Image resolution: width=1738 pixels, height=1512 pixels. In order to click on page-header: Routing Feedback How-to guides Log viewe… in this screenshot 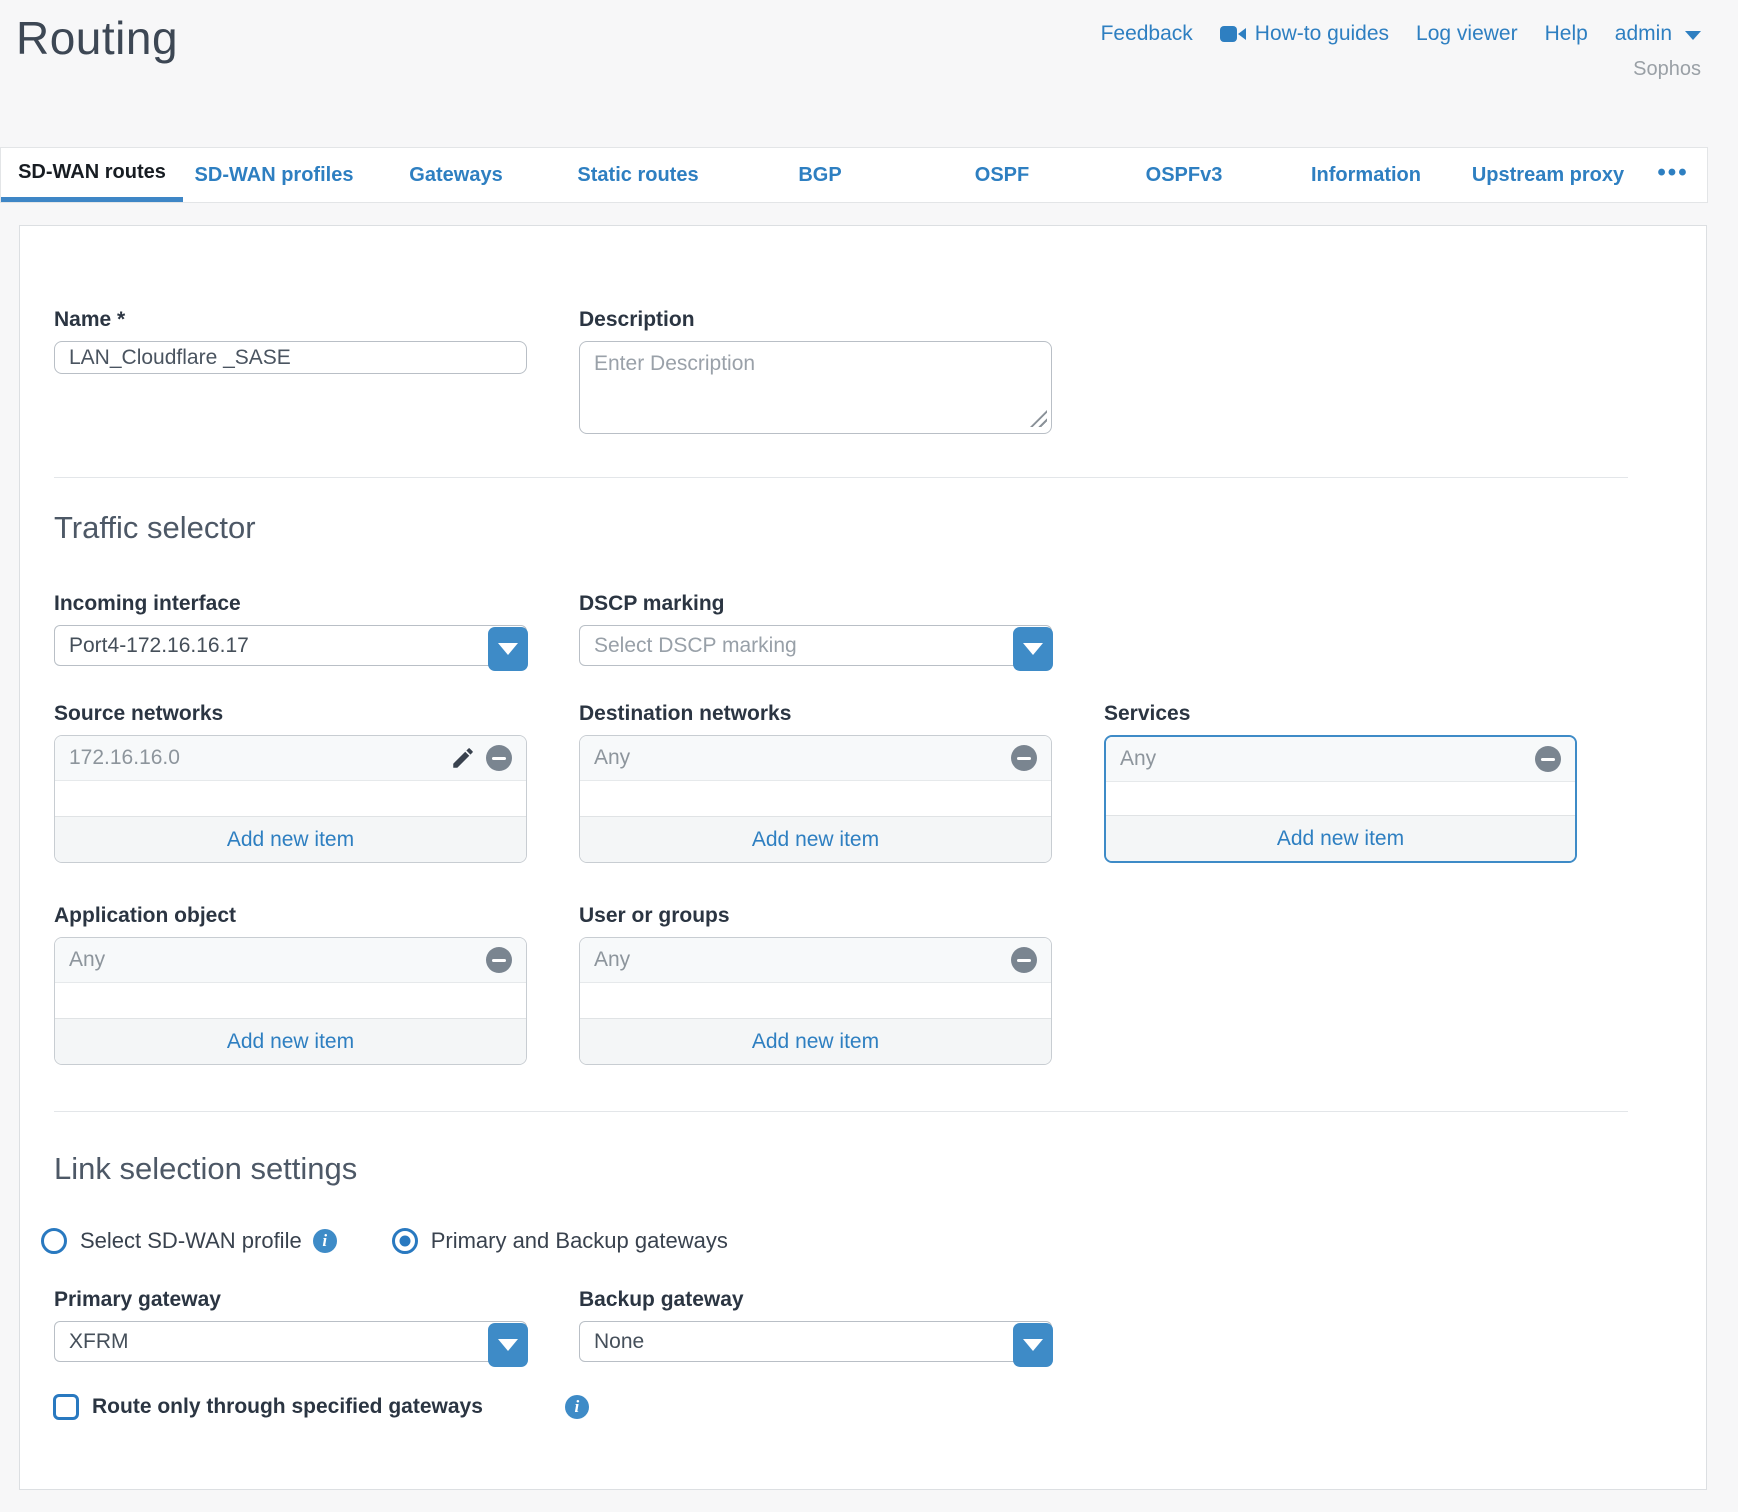, I will do `click(869, 40)`.